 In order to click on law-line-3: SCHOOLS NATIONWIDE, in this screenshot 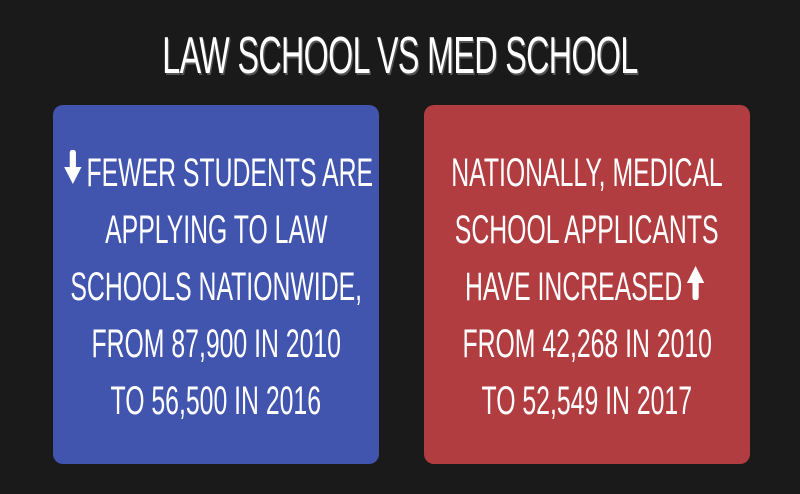, I will do `click(216, 287)`.